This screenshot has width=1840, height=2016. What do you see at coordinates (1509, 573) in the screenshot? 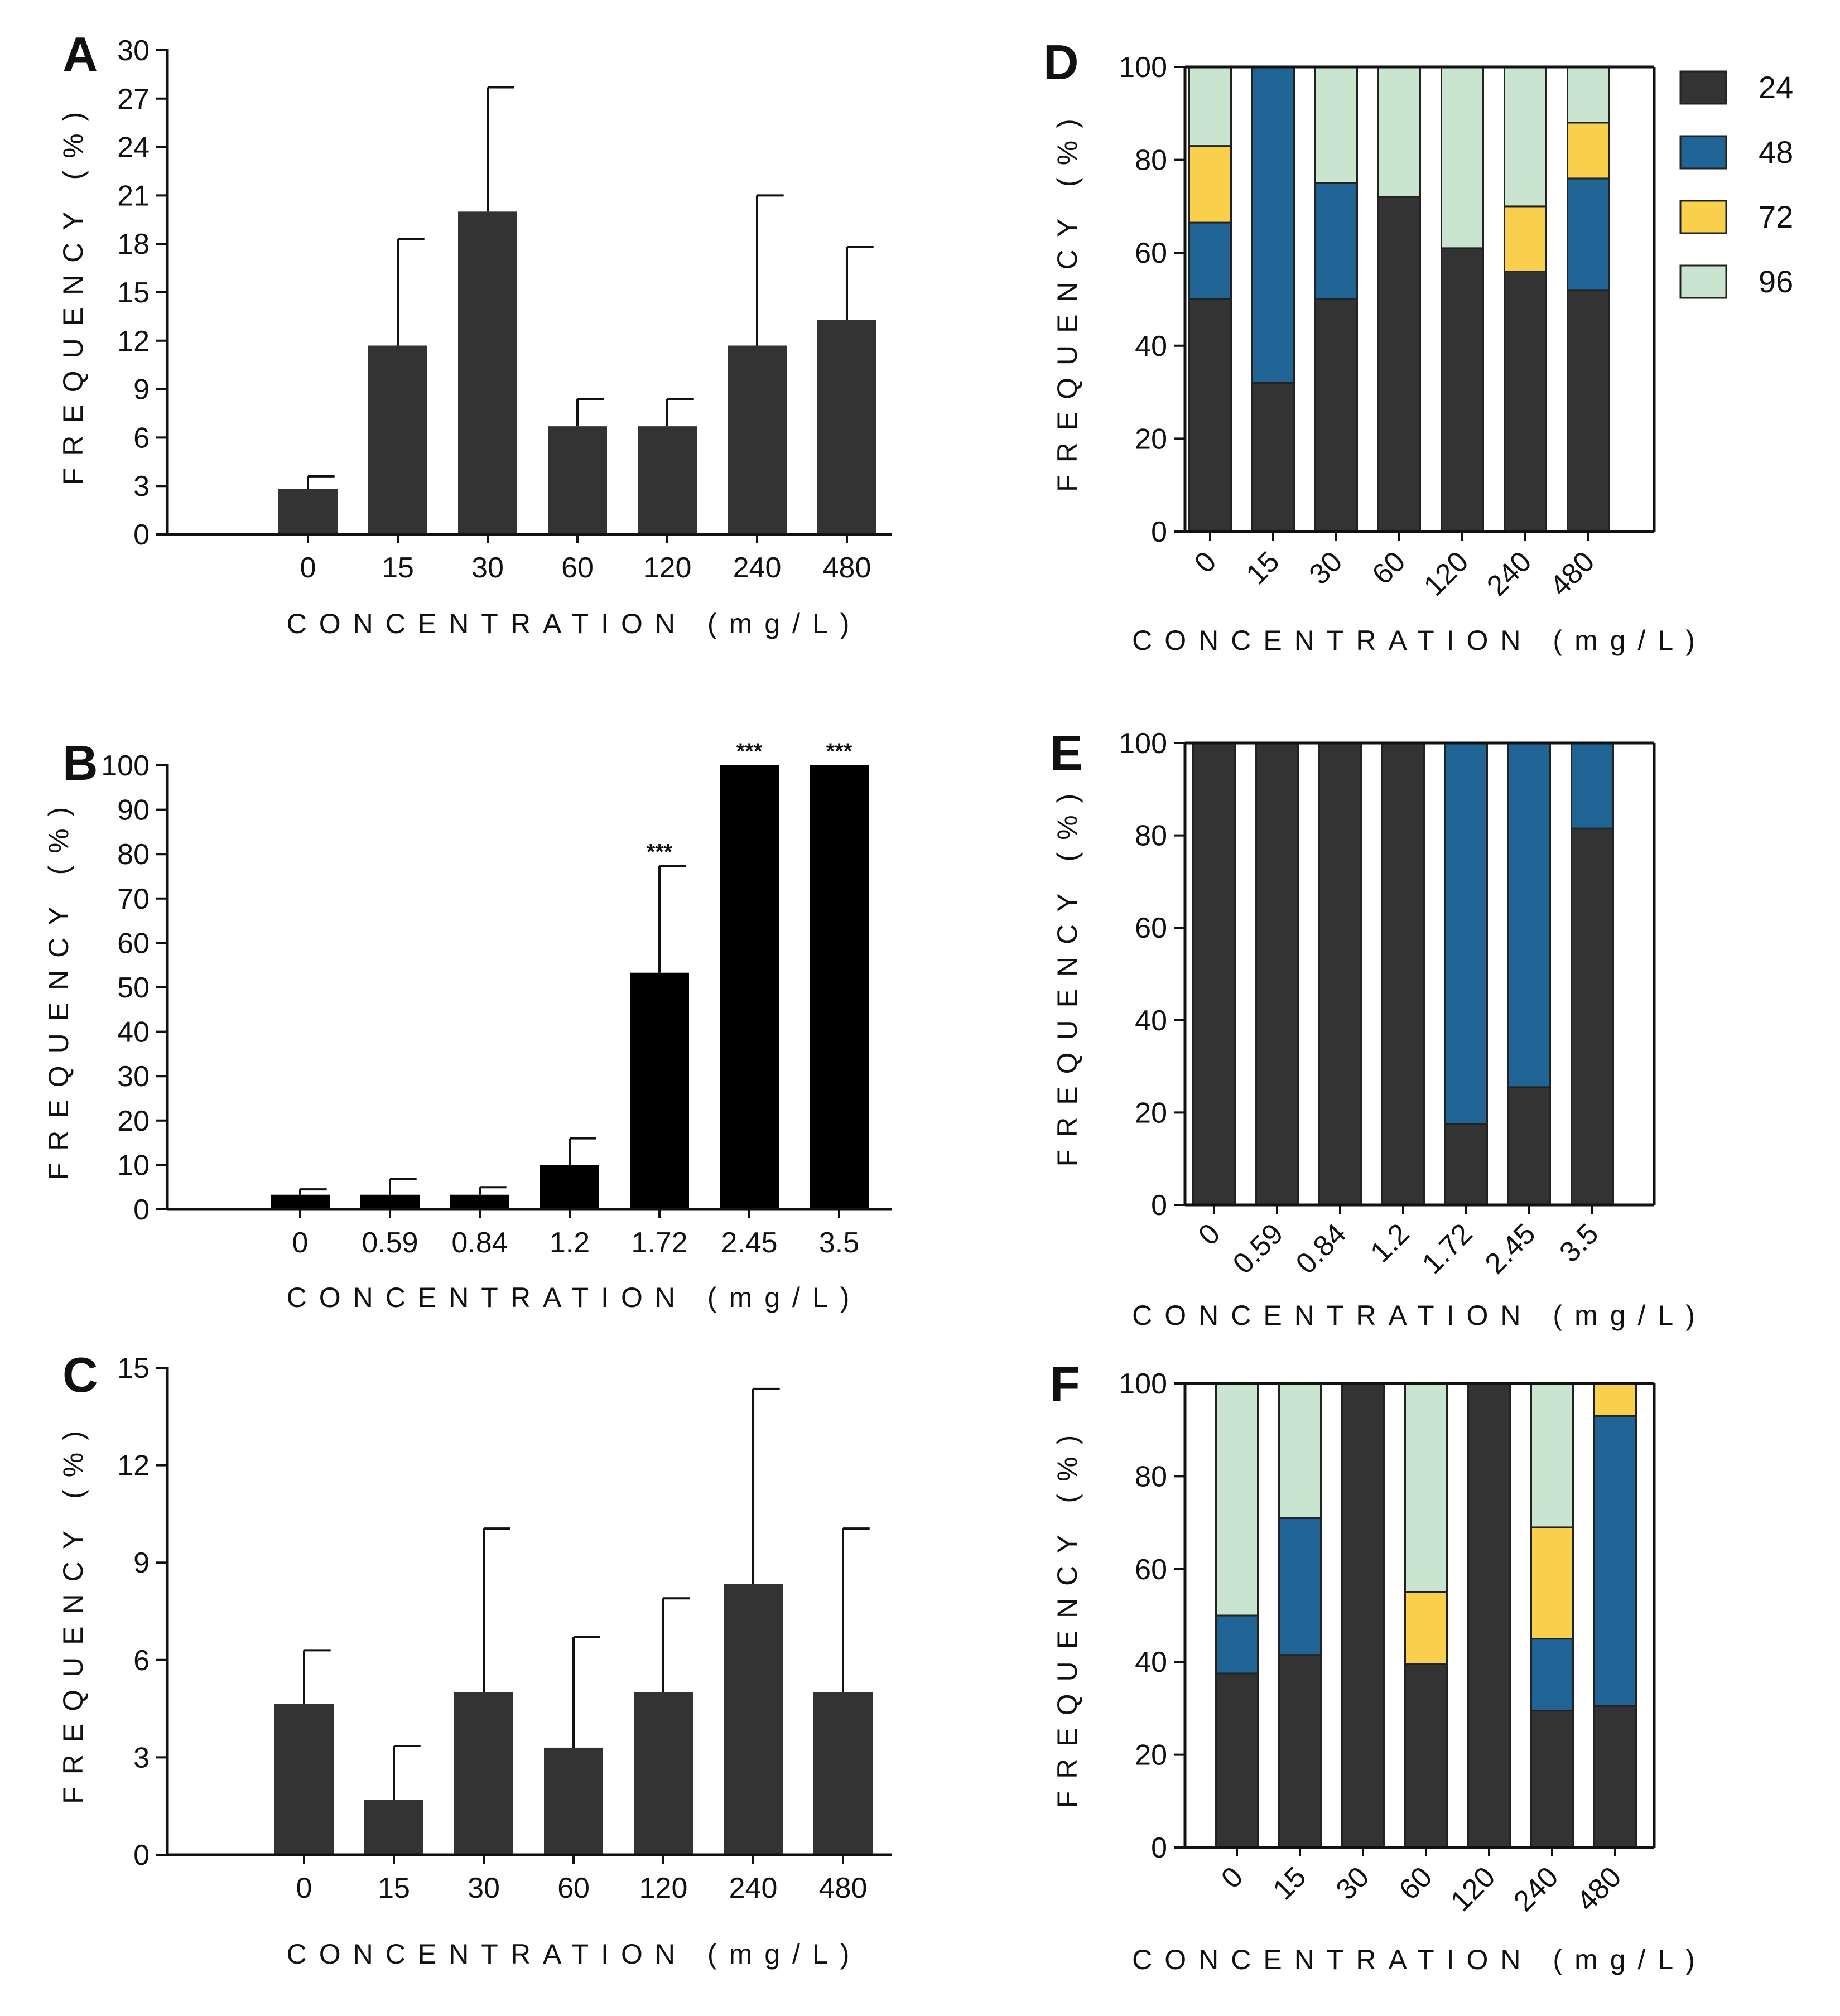
I see `x-tick-label: 240` at bounding box center [1509, 573].